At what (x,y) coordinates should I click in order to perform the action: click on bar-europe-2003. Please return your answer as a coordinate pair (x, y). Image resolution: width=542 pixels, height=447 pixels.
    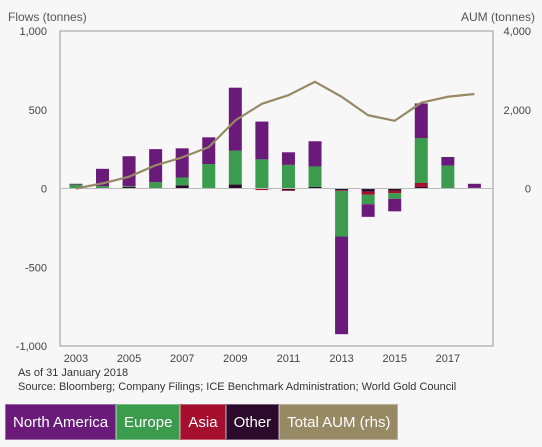
    Looking at the image, I should click on (76, 186).